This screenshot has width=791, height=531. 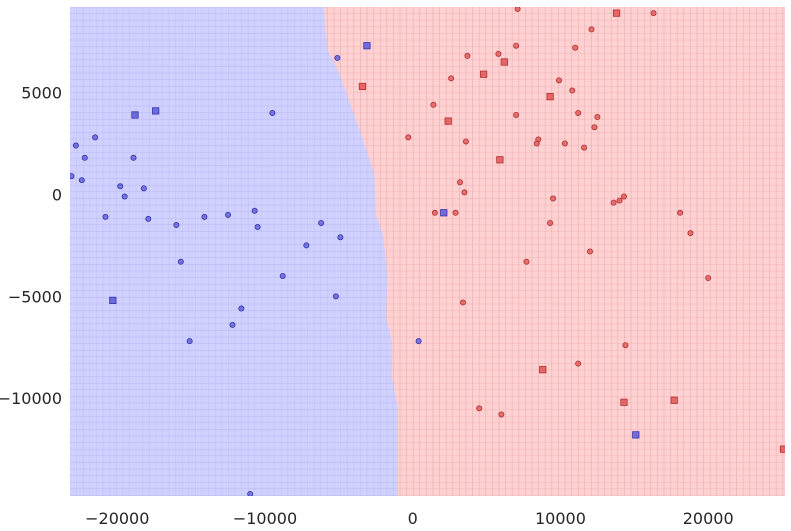 I want to click on y-axis-ticks: 5000 0 −5000 −10000, so click(x=31, y=246).